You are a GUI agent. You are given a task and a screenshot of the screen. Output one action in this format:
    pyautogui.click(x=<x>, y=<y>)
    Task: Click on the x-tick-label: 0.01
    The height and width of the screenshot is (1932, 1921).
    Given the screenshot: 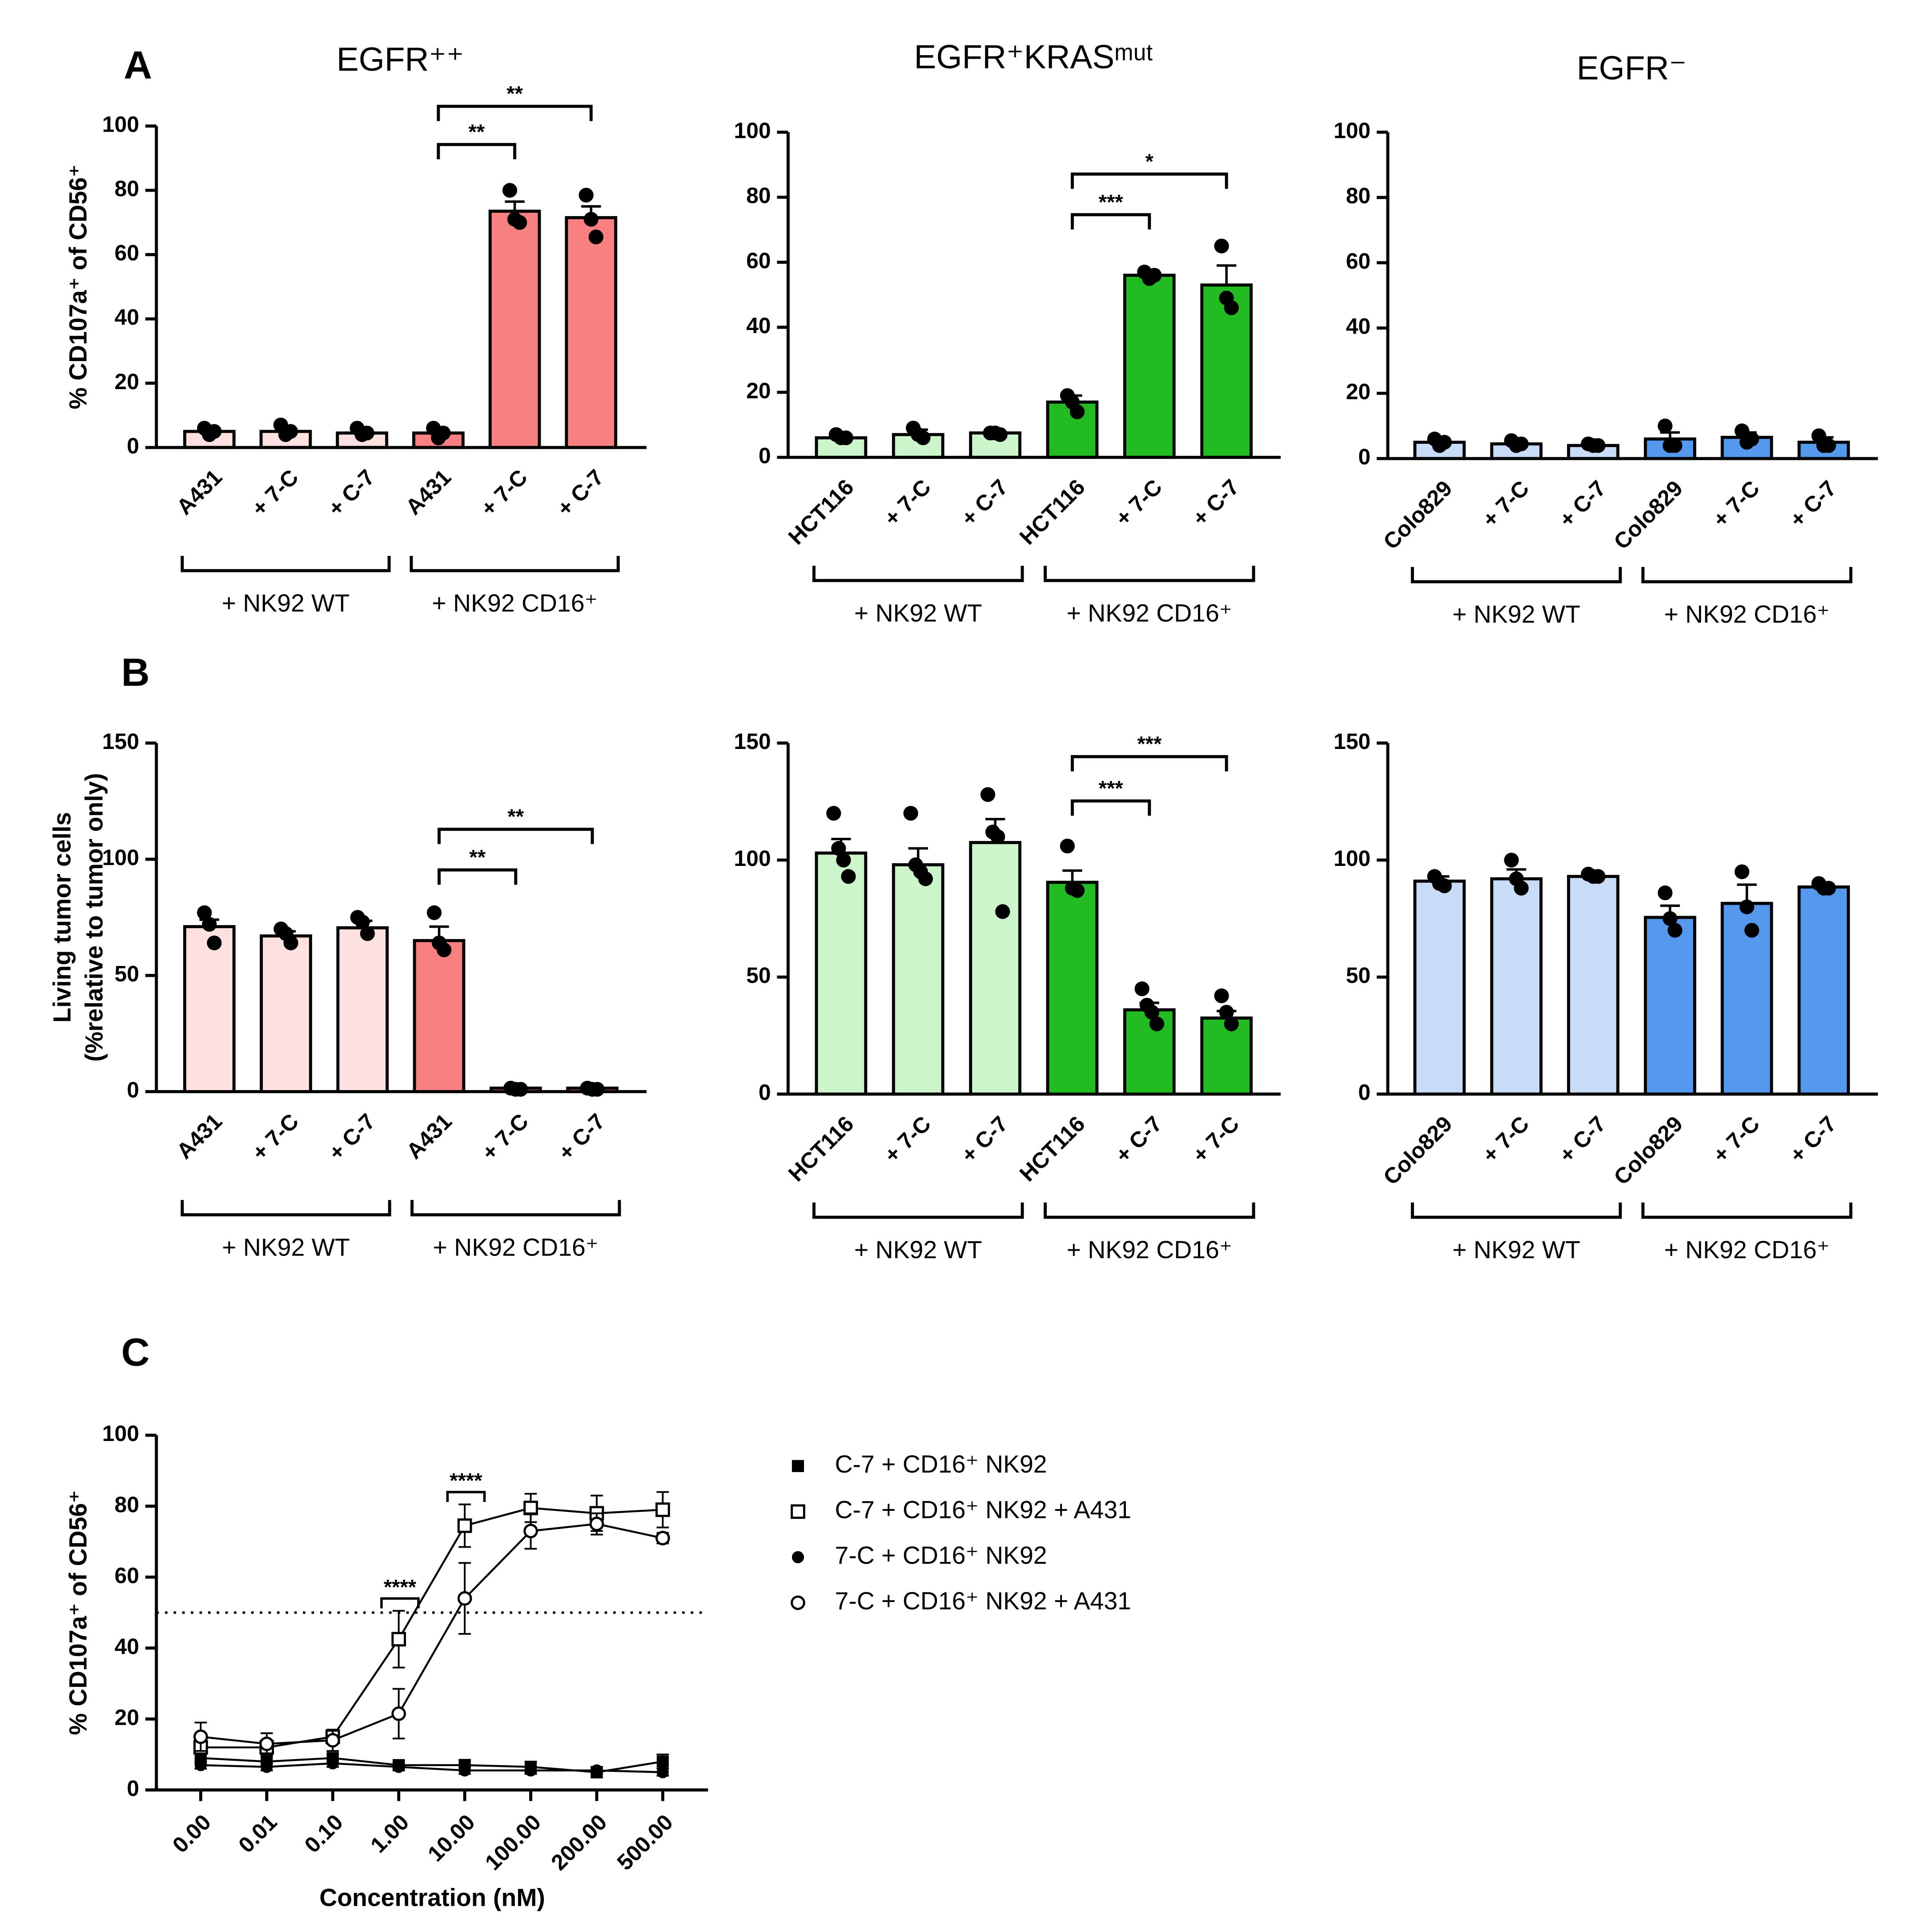 What is the action you would take?
    pyautogui.click(x=257, y=1834)
    